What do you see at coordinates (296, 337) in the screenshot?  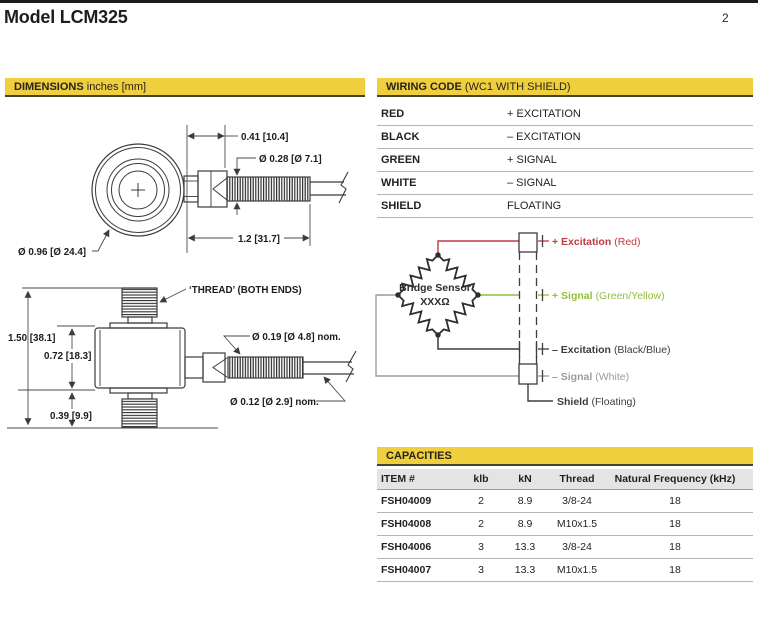 I see `dim-cable-fitting-diameter: Ø 0.19 [Ø 4.8] nom.` at bounding box center [296, 337].